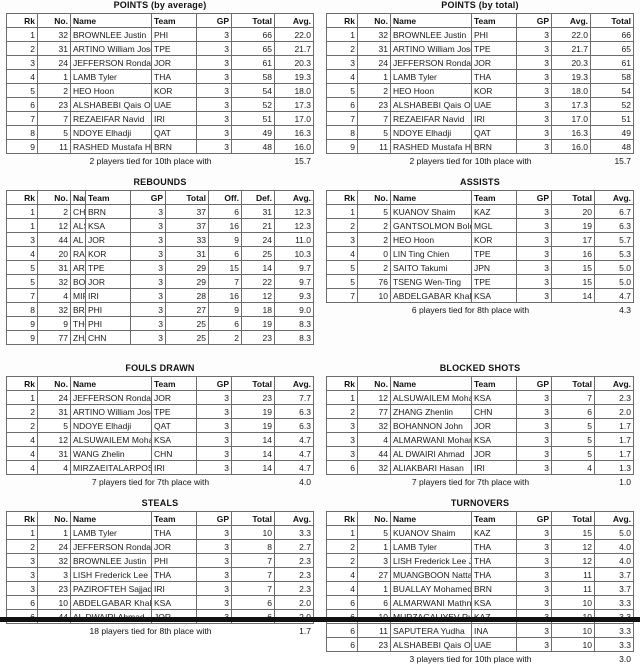 The height and width of the screenshot is (665, 640). Describe the element at coordinates (54, 383) in the screenshot. I see `col-header-no: No.` at that location.